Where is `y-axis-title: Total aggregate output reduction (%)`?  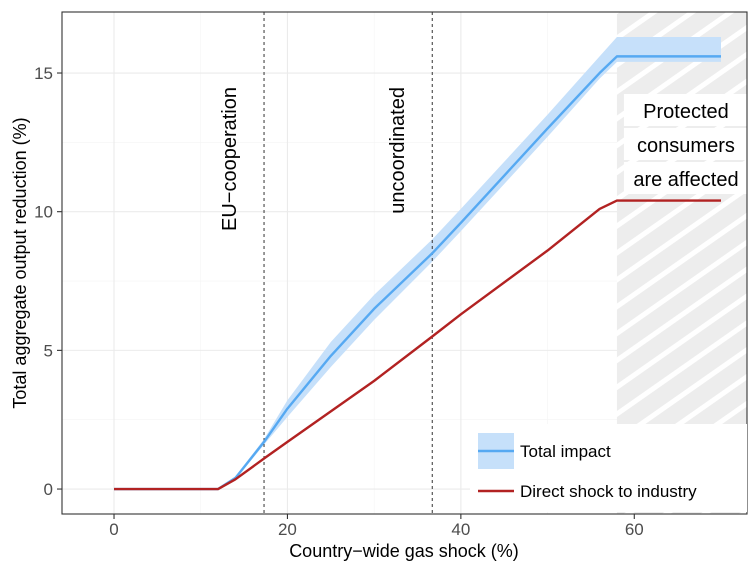 y-axis-title: Total aggregate output reduction (%) is located at coordinates (20, 262).